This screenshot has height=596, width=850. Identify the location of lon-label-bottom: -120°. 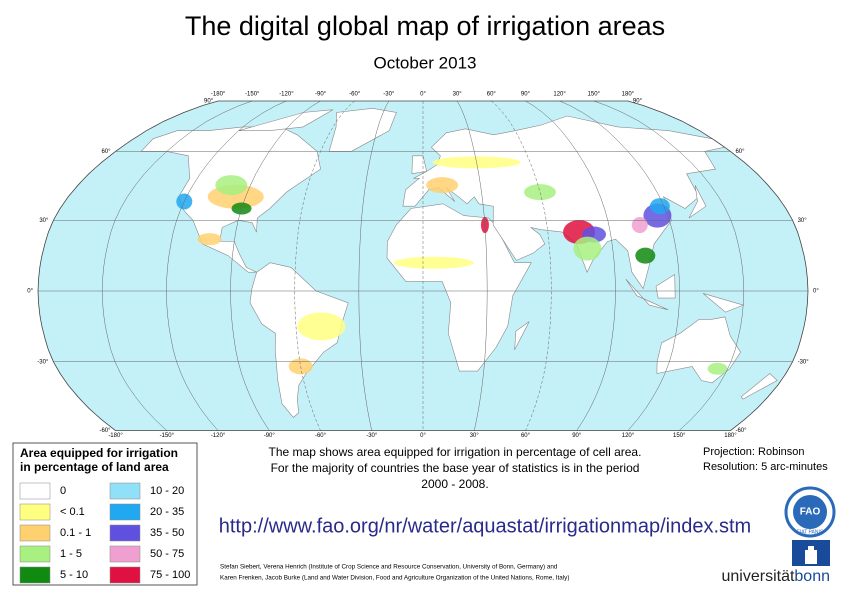
(218, 436).